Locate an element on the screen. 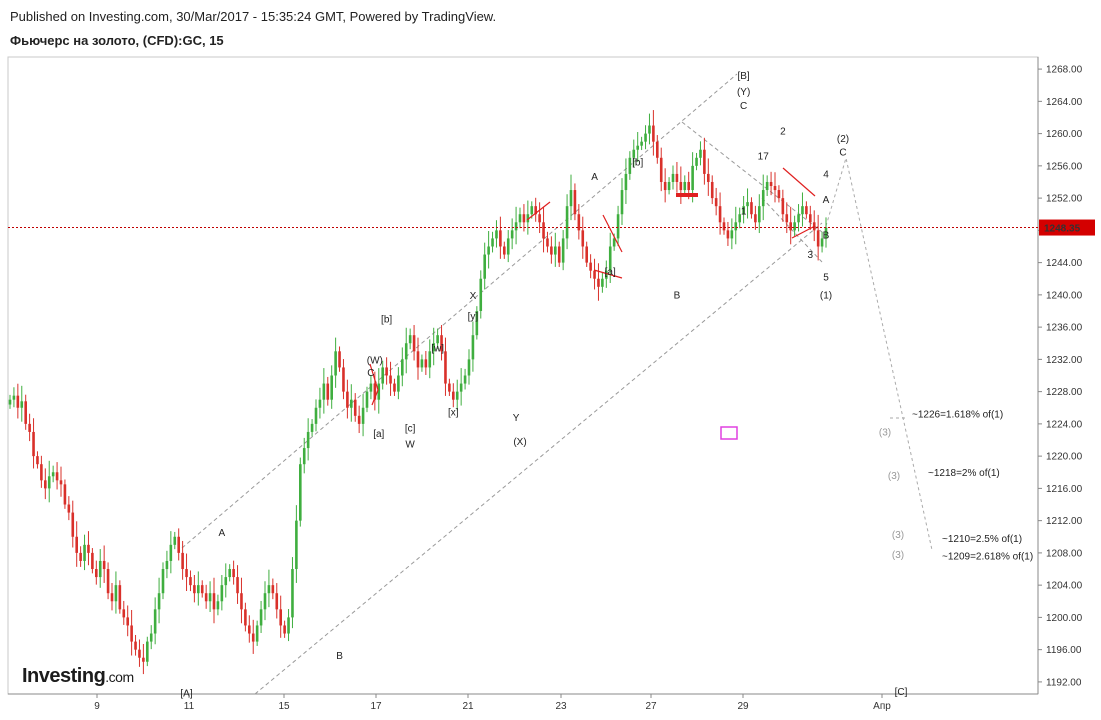  x-tick-label: 15 is located at coordinates (284, 706).